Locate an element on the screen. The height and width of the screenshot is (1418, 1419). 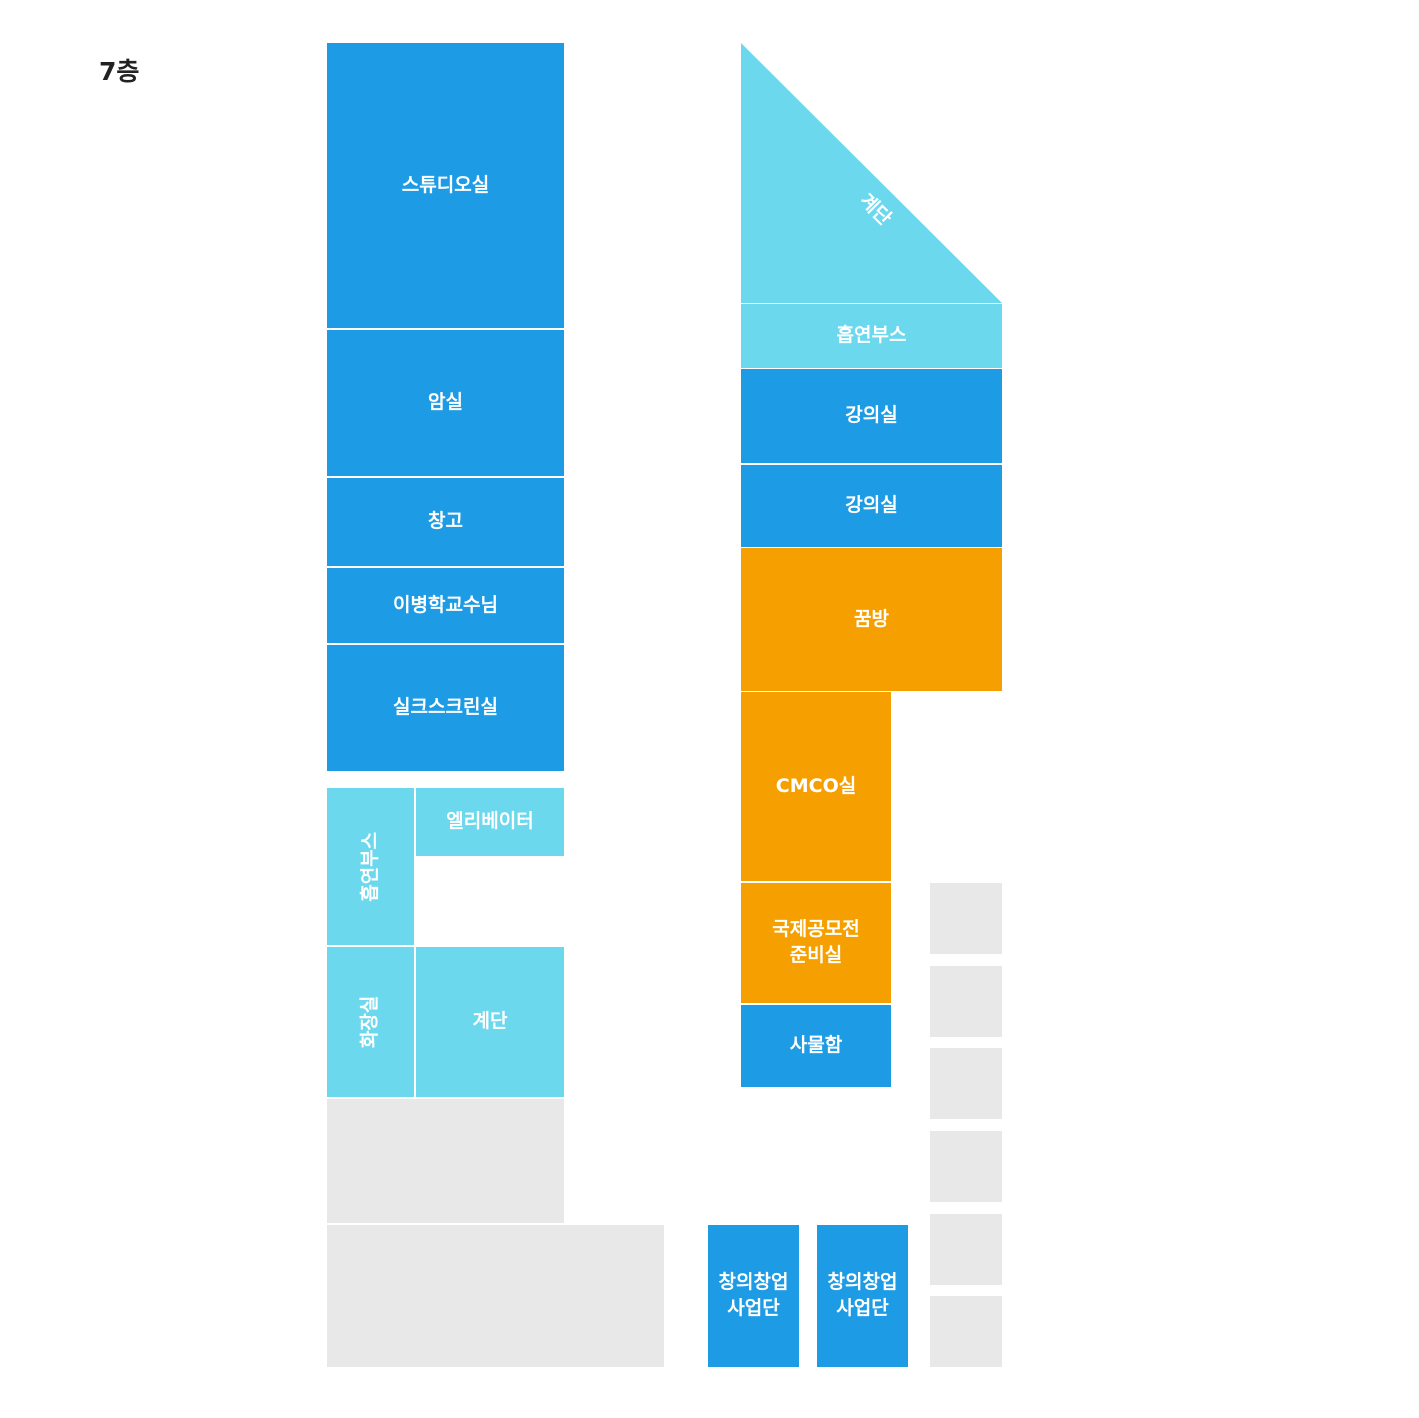
room-label: 사물함 is located at coordinates (816, 1045).